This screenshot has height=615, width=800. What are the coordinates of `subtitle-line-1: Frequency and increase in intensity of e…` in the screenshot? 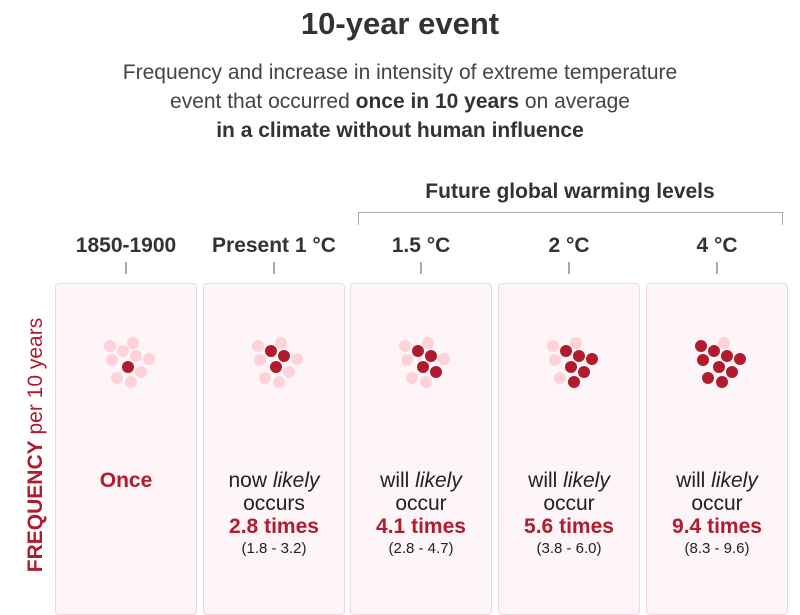 It's located at (400, 72).